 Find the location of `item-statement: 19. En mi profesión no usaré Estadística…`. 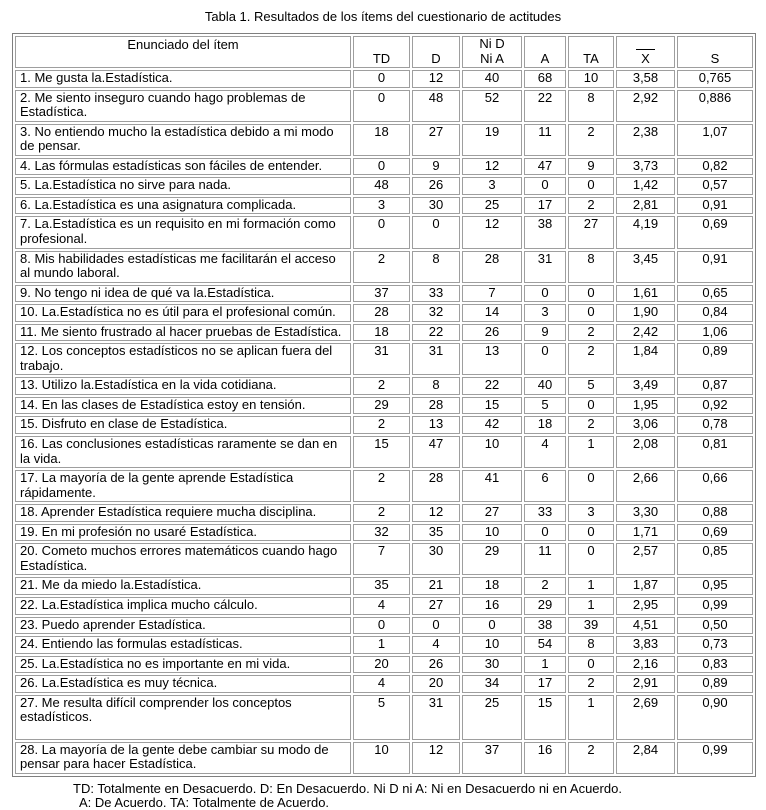

item-statement: 19. En mi profesión no usaré Estadística… is located at coordinates (183, 532).